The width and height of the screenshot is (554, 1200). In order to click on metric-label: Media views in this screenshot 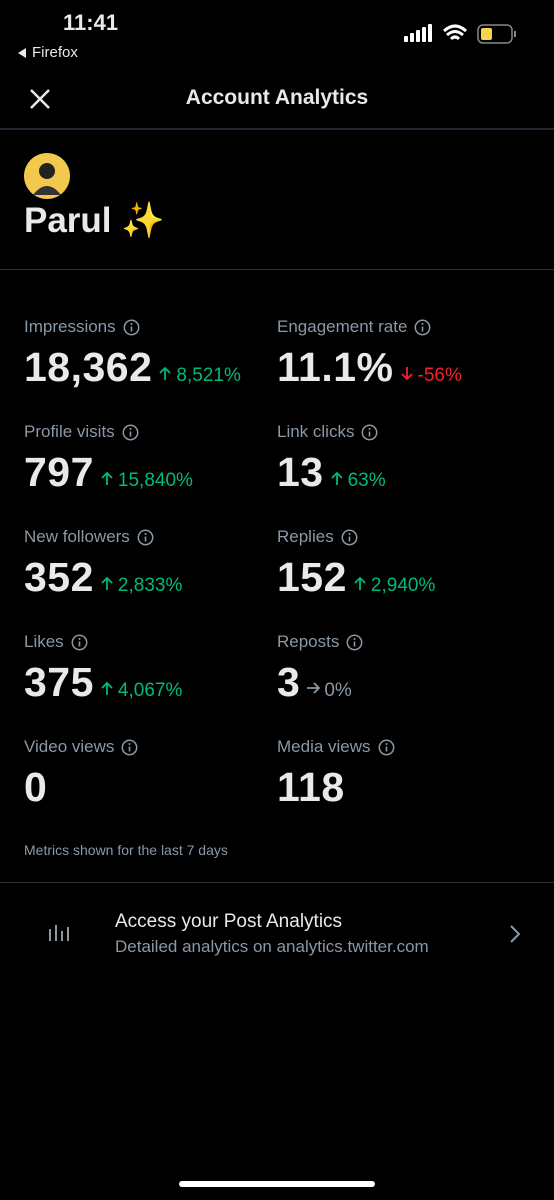, I will do `click(324, 746)`.